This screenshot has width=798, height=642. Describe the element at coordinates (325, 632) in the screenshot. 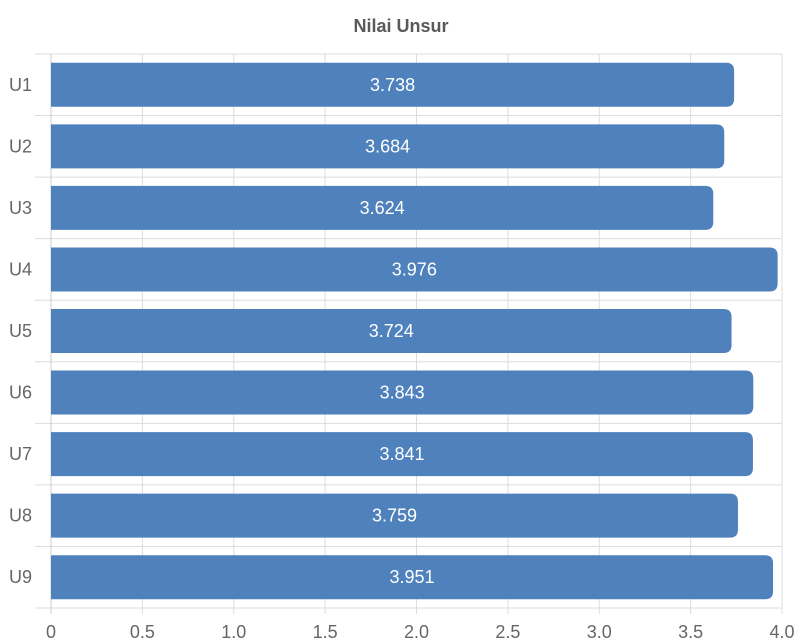

I see `x-tick-label: 1.5` at that location.